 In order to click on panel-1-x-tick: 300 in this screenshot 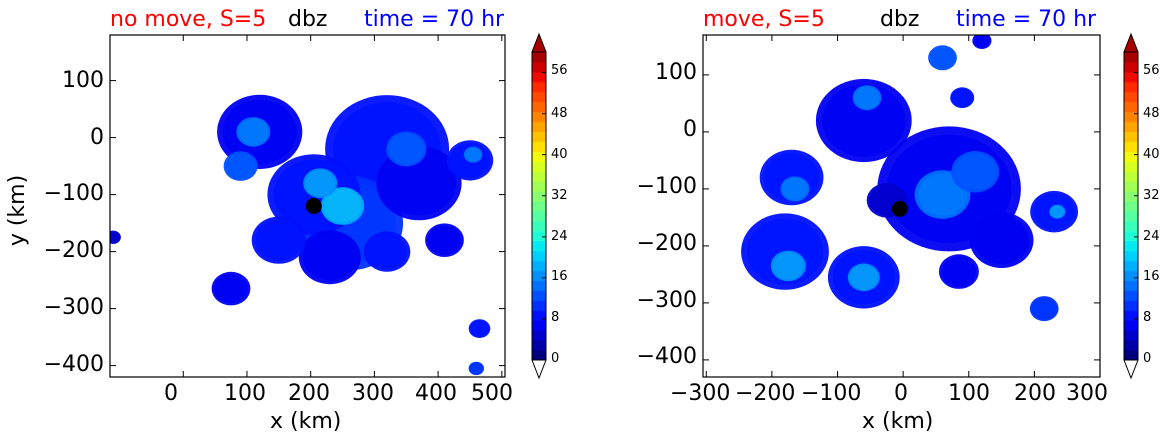, I will do `click(373, 393)`.